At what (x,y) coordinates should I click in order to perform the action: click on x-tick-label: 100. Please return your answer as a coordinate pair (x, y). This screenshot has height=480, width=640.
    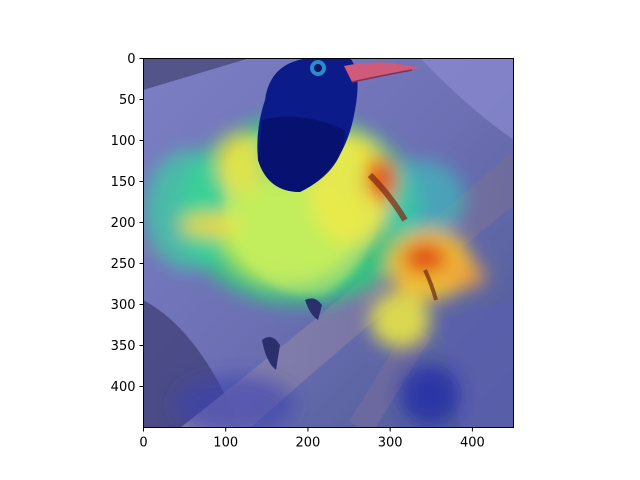
    Looking at the image, I should click on (225, 443).